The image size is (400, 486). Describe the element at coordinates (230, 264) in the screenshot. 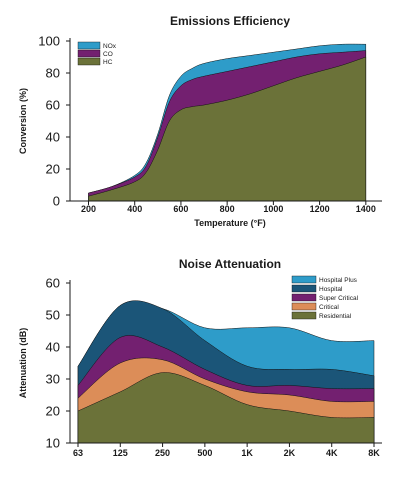

I see `chart-title: Noise Attenuation` at that location.